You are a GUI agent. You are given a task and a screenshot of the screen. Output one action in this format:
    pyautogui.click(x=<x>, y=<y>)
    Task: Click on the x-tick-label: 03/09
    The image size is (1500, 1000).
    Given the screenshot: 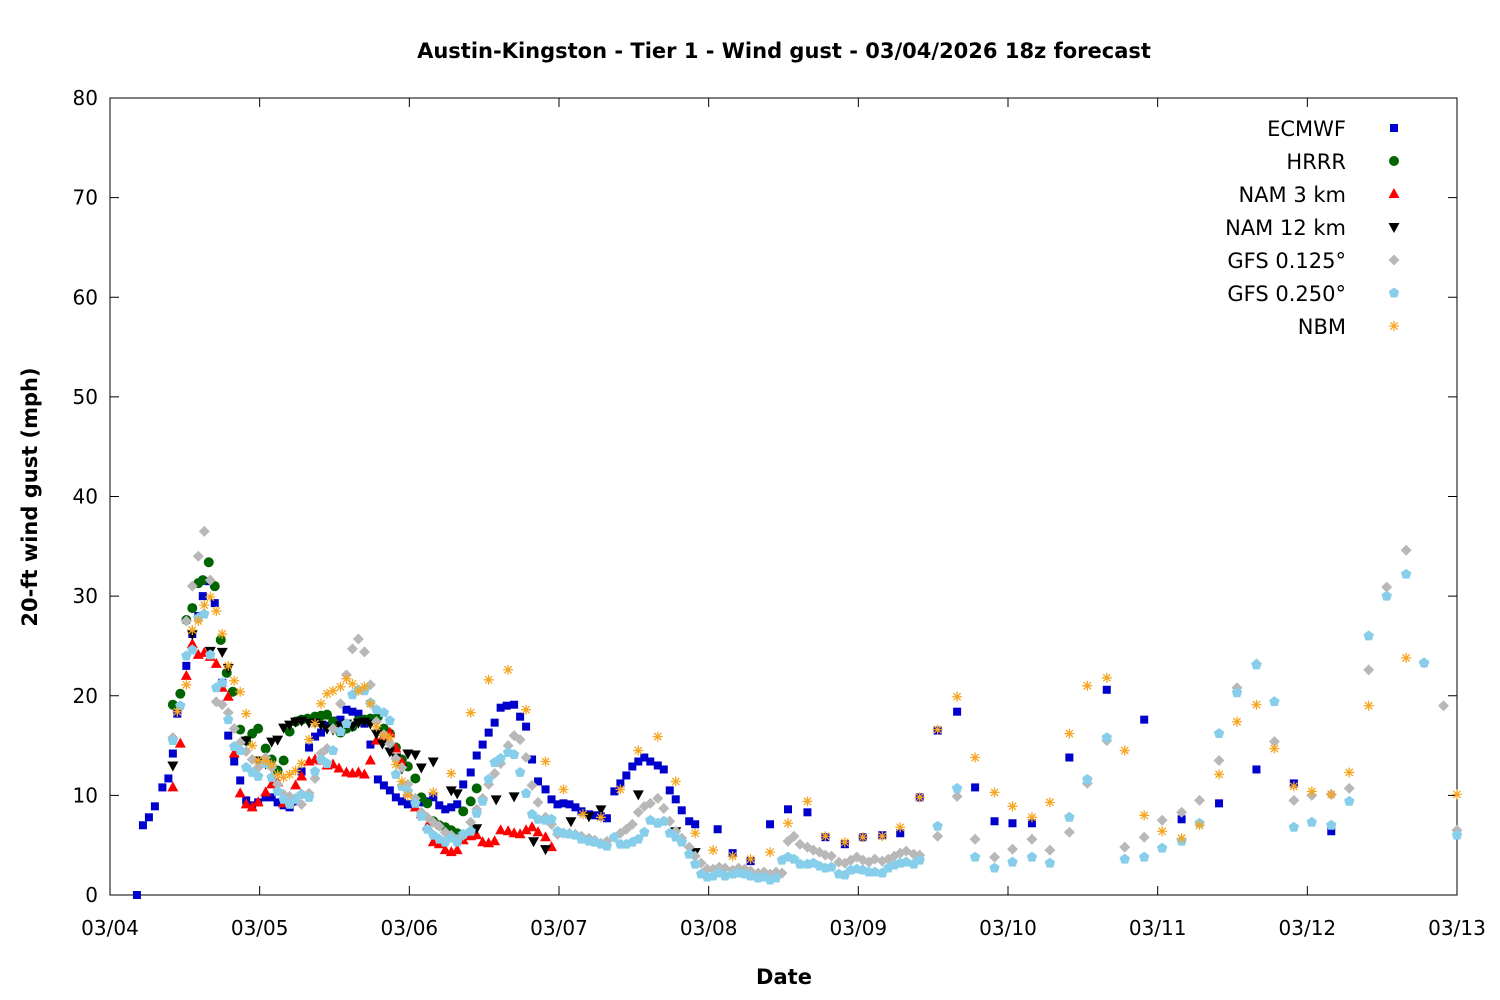 What is the action you would take?
    pyautogui.click(x=859, y=928)
    